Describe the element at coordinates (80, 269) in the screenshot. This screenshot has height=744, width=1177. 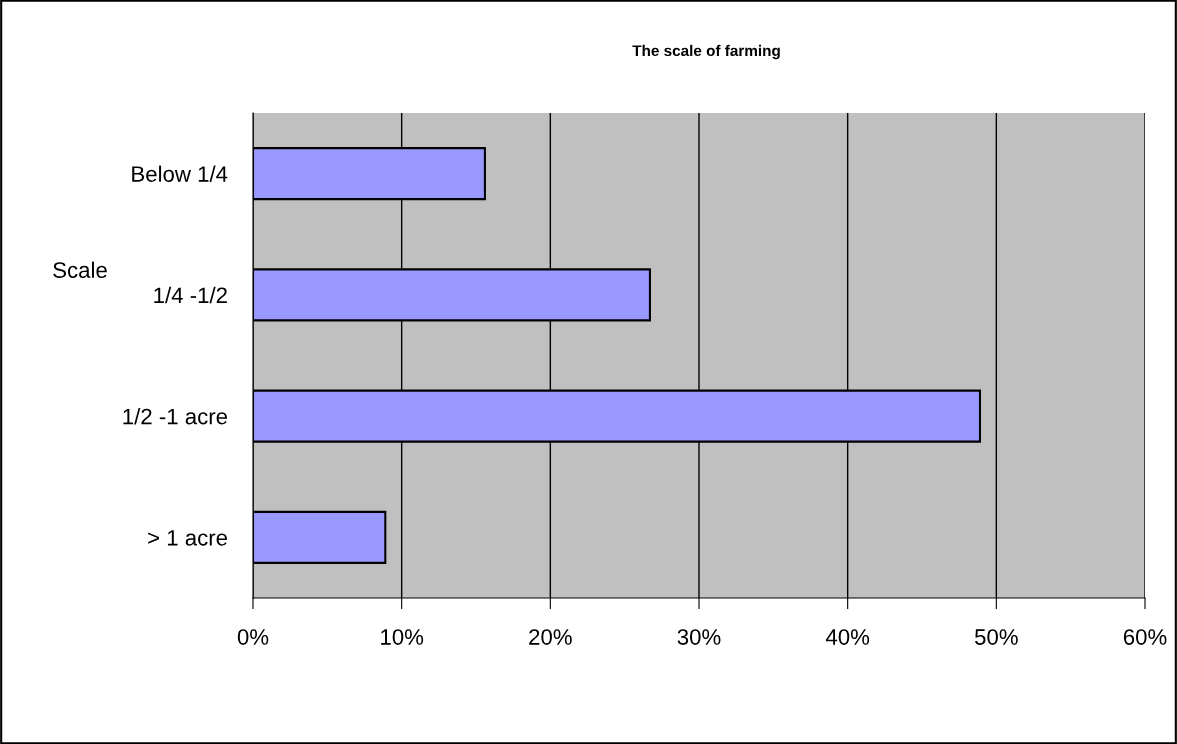
I see `y-axis-title: Scale` at that location.